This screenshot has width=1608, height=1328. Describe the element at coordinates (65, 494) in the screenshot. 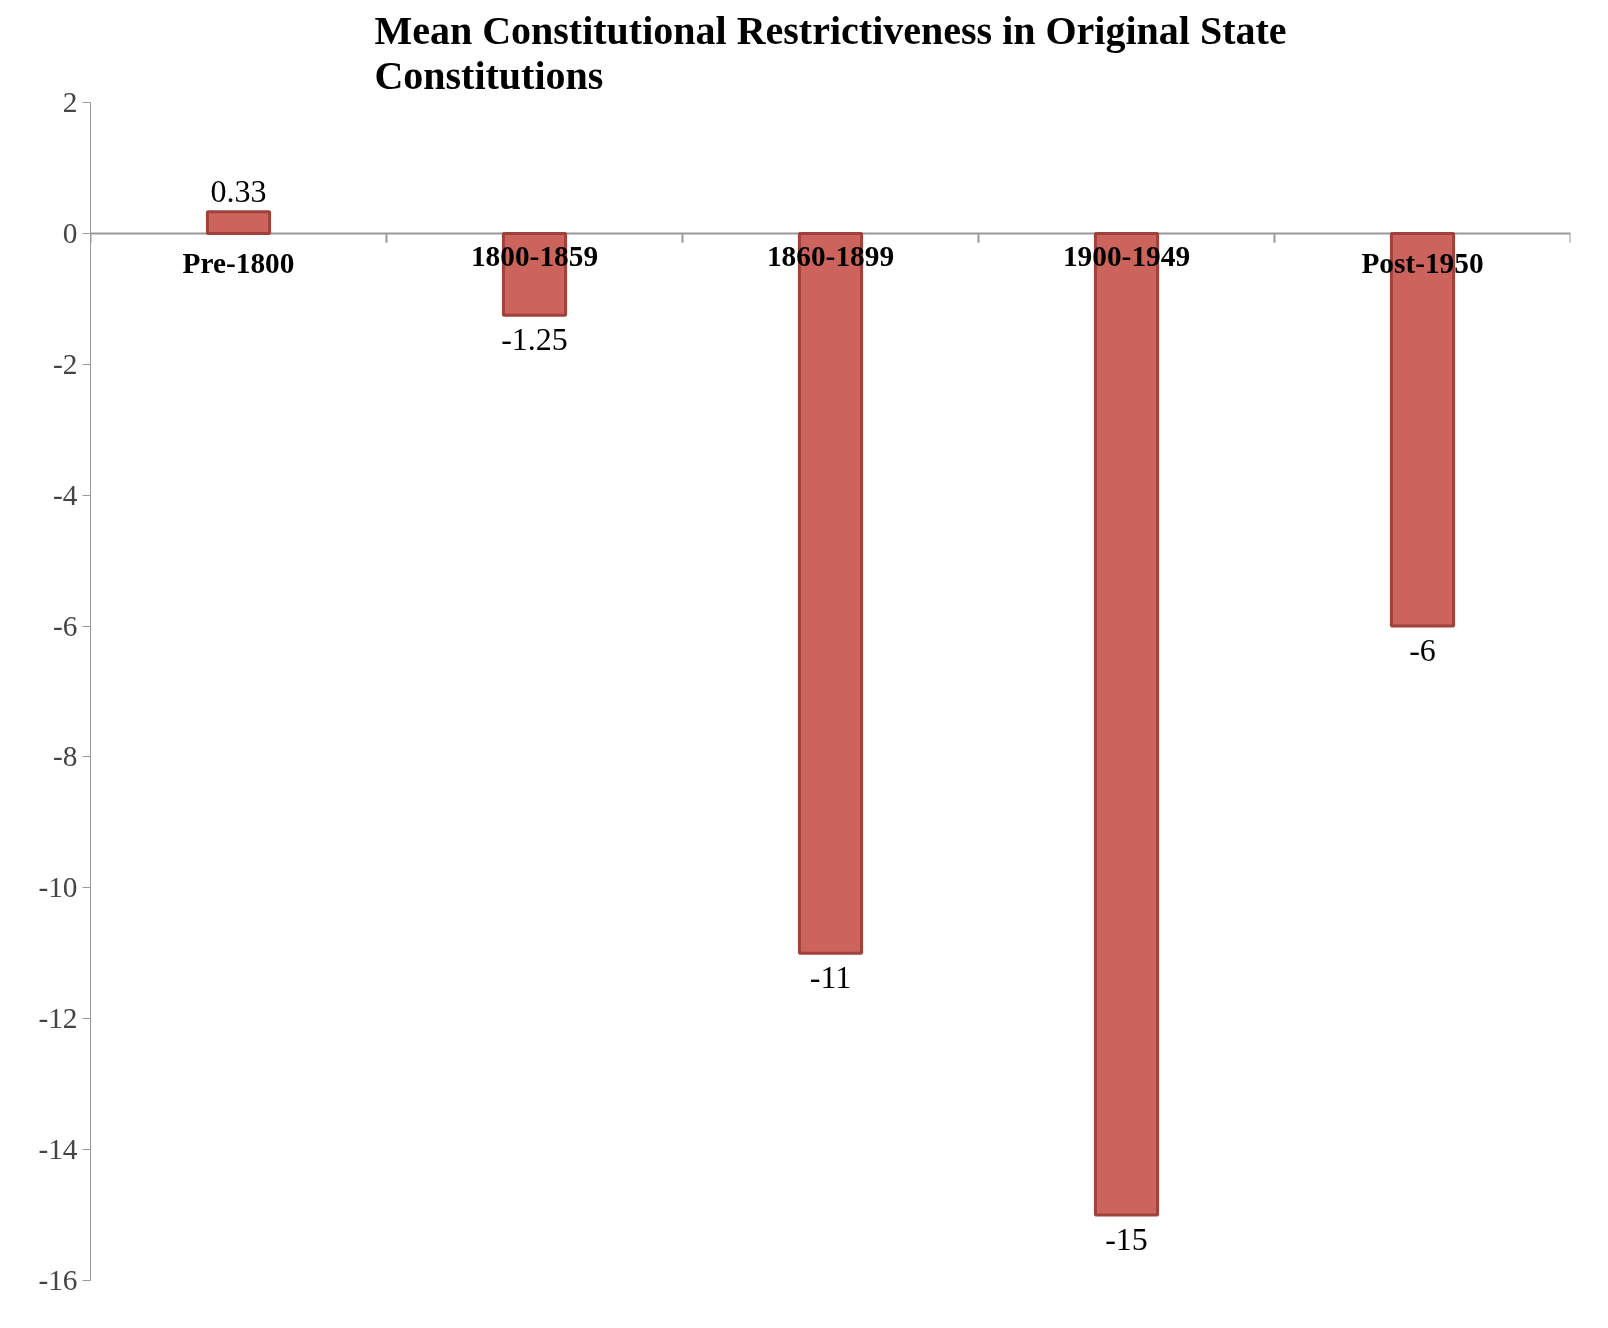

I see `y-tick-label: -4` at that location.